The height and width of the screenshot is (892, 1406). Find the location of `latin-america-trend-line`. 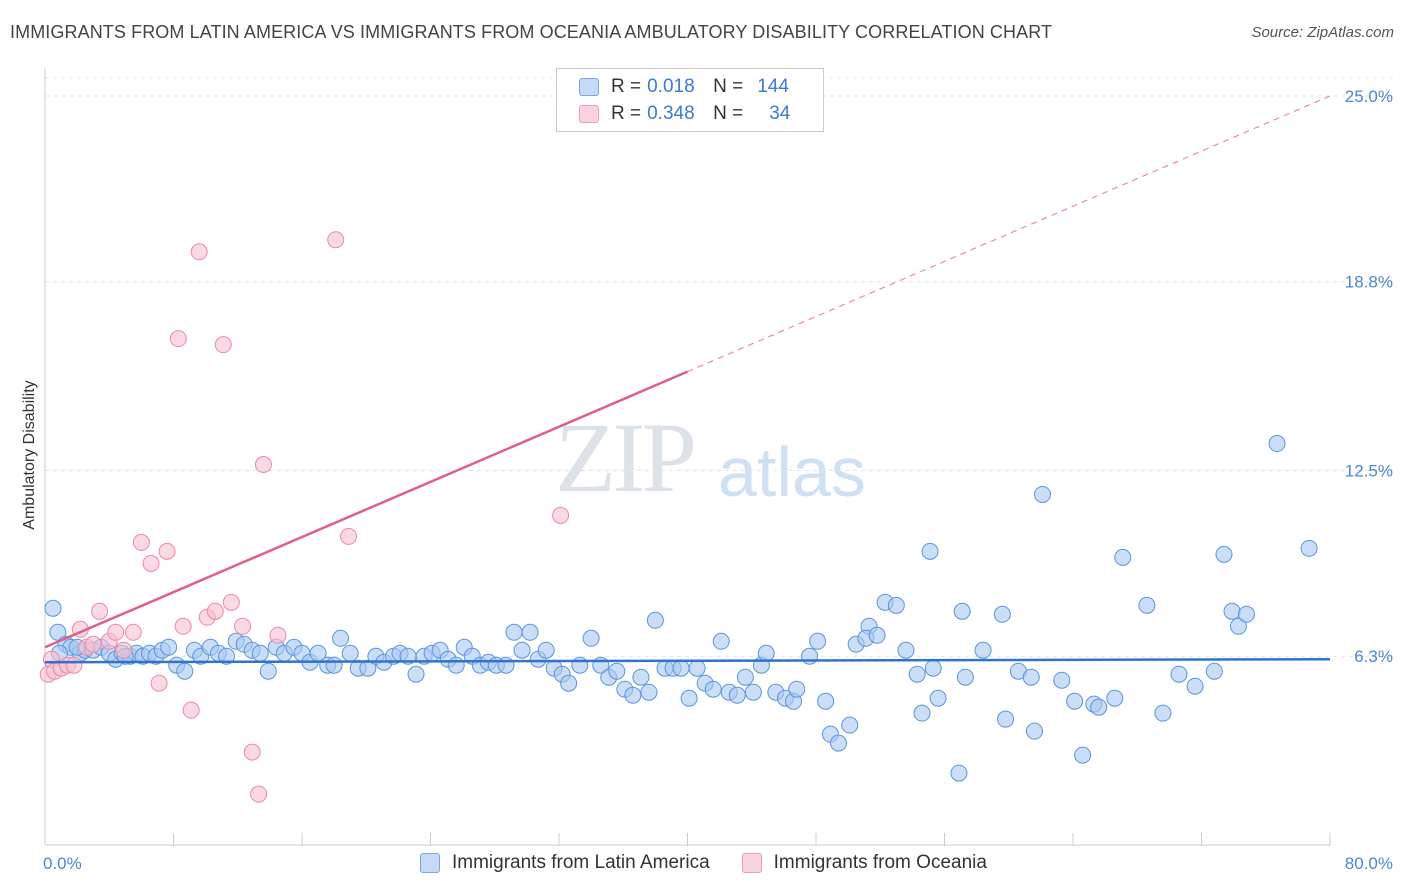

latin-america-trend-line is located at coordinates (687, 660).